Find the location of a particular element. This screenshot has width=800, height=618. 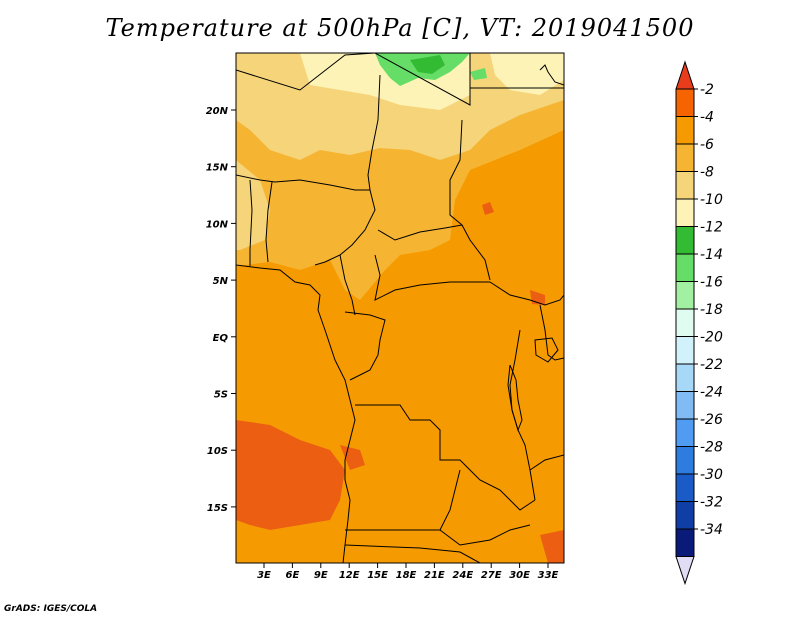

lat-label: 5N is located at coordinates (221, 281).